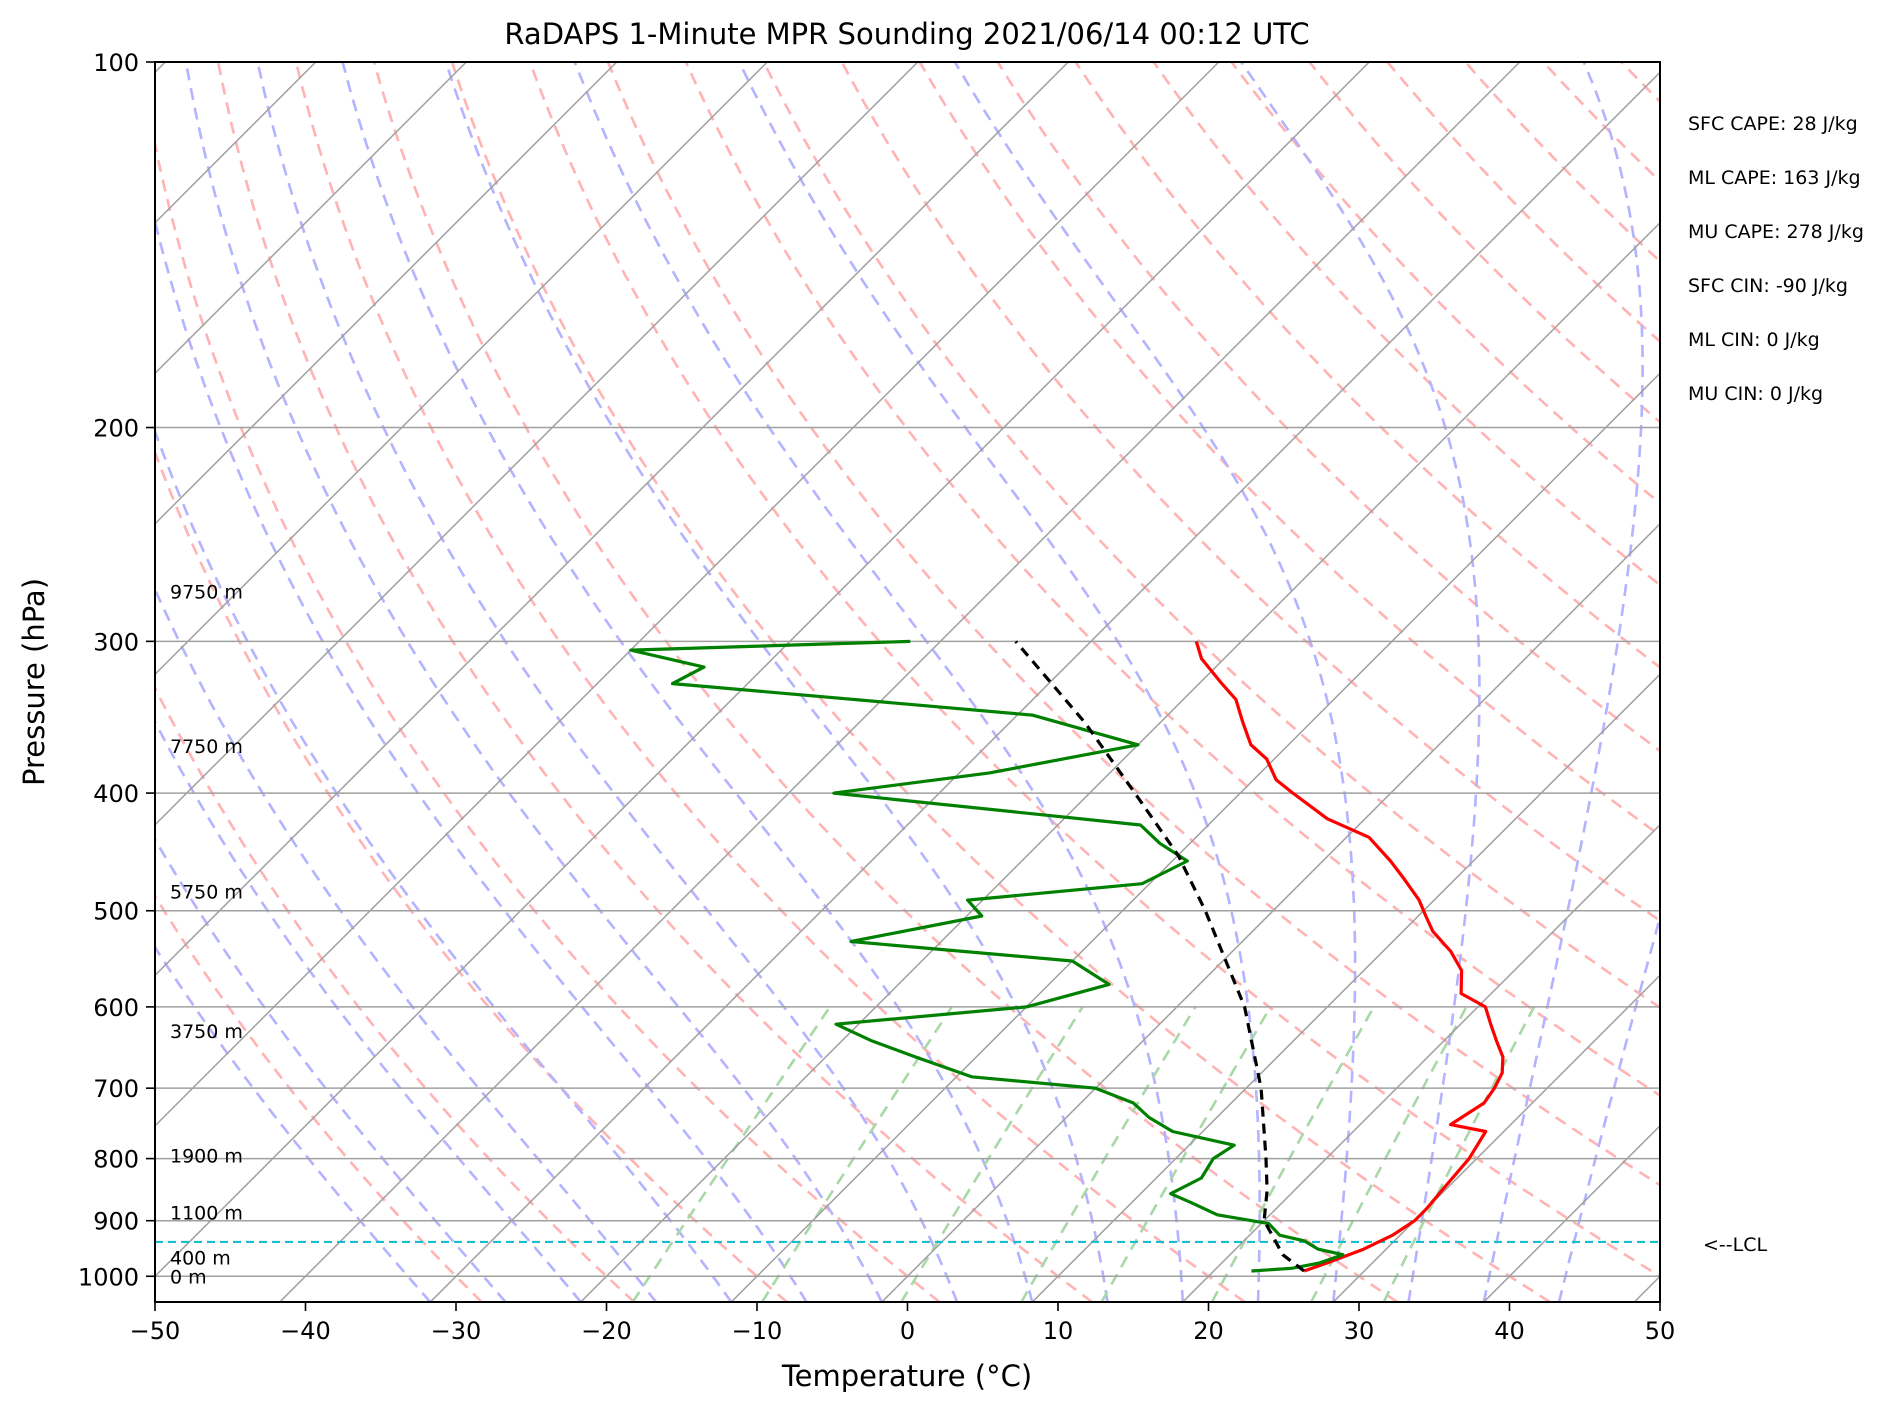 The height and width of the screenshot is (1406, 1903). Describe the element at coordinates (206, 1032) in the screenshot. I see `height-label: 3750 m` at that location.